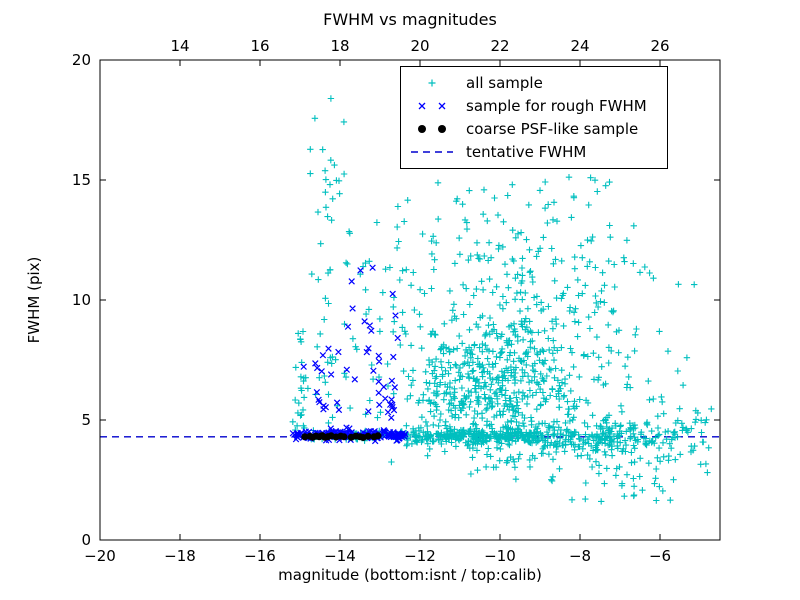 This screenshot has width=800, height=600. What do you see at coordinates (432, 152) in the screenshot?
I see `dashed-line-icon` at bounding box center [432, 152].